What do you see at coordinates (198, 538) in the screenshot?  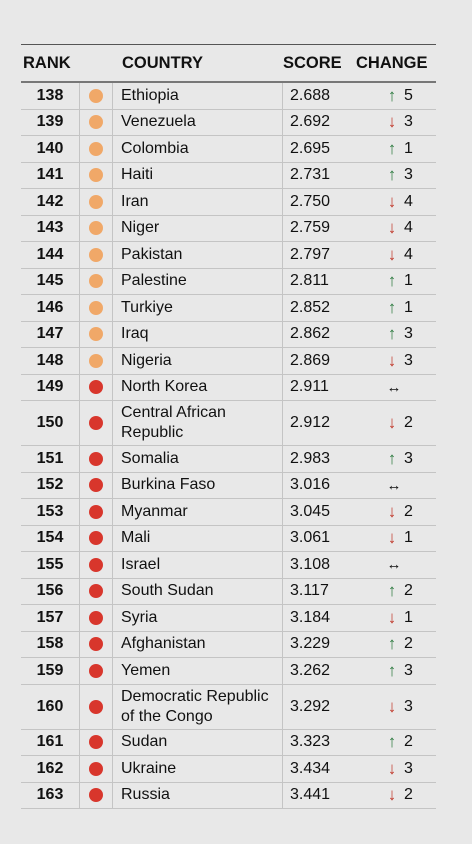 I see `country-cell: Mali` at bounding box center [198, 538].